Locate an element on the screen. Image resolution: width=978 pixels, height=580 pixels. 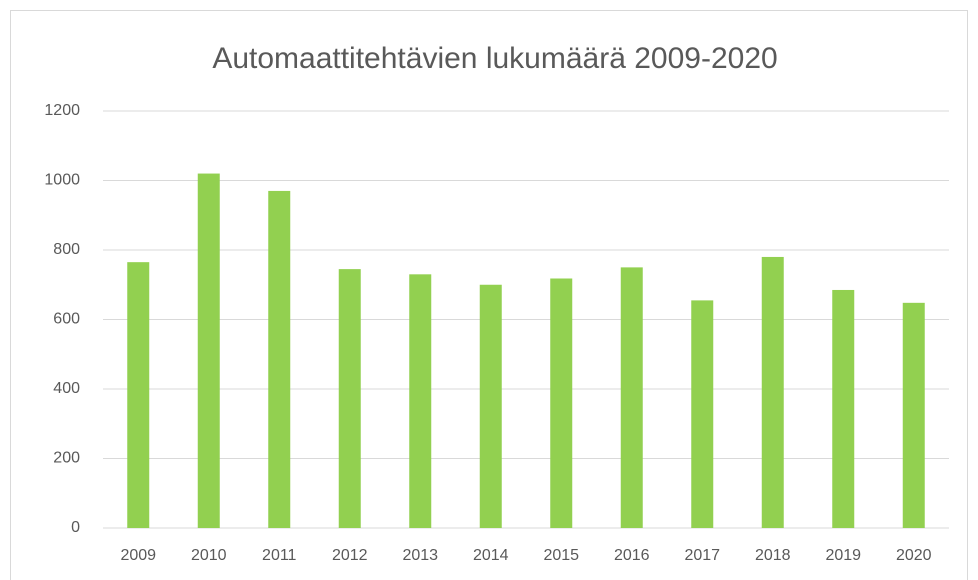
y-tick-label: 1000 is located at coordinates (62, 180).